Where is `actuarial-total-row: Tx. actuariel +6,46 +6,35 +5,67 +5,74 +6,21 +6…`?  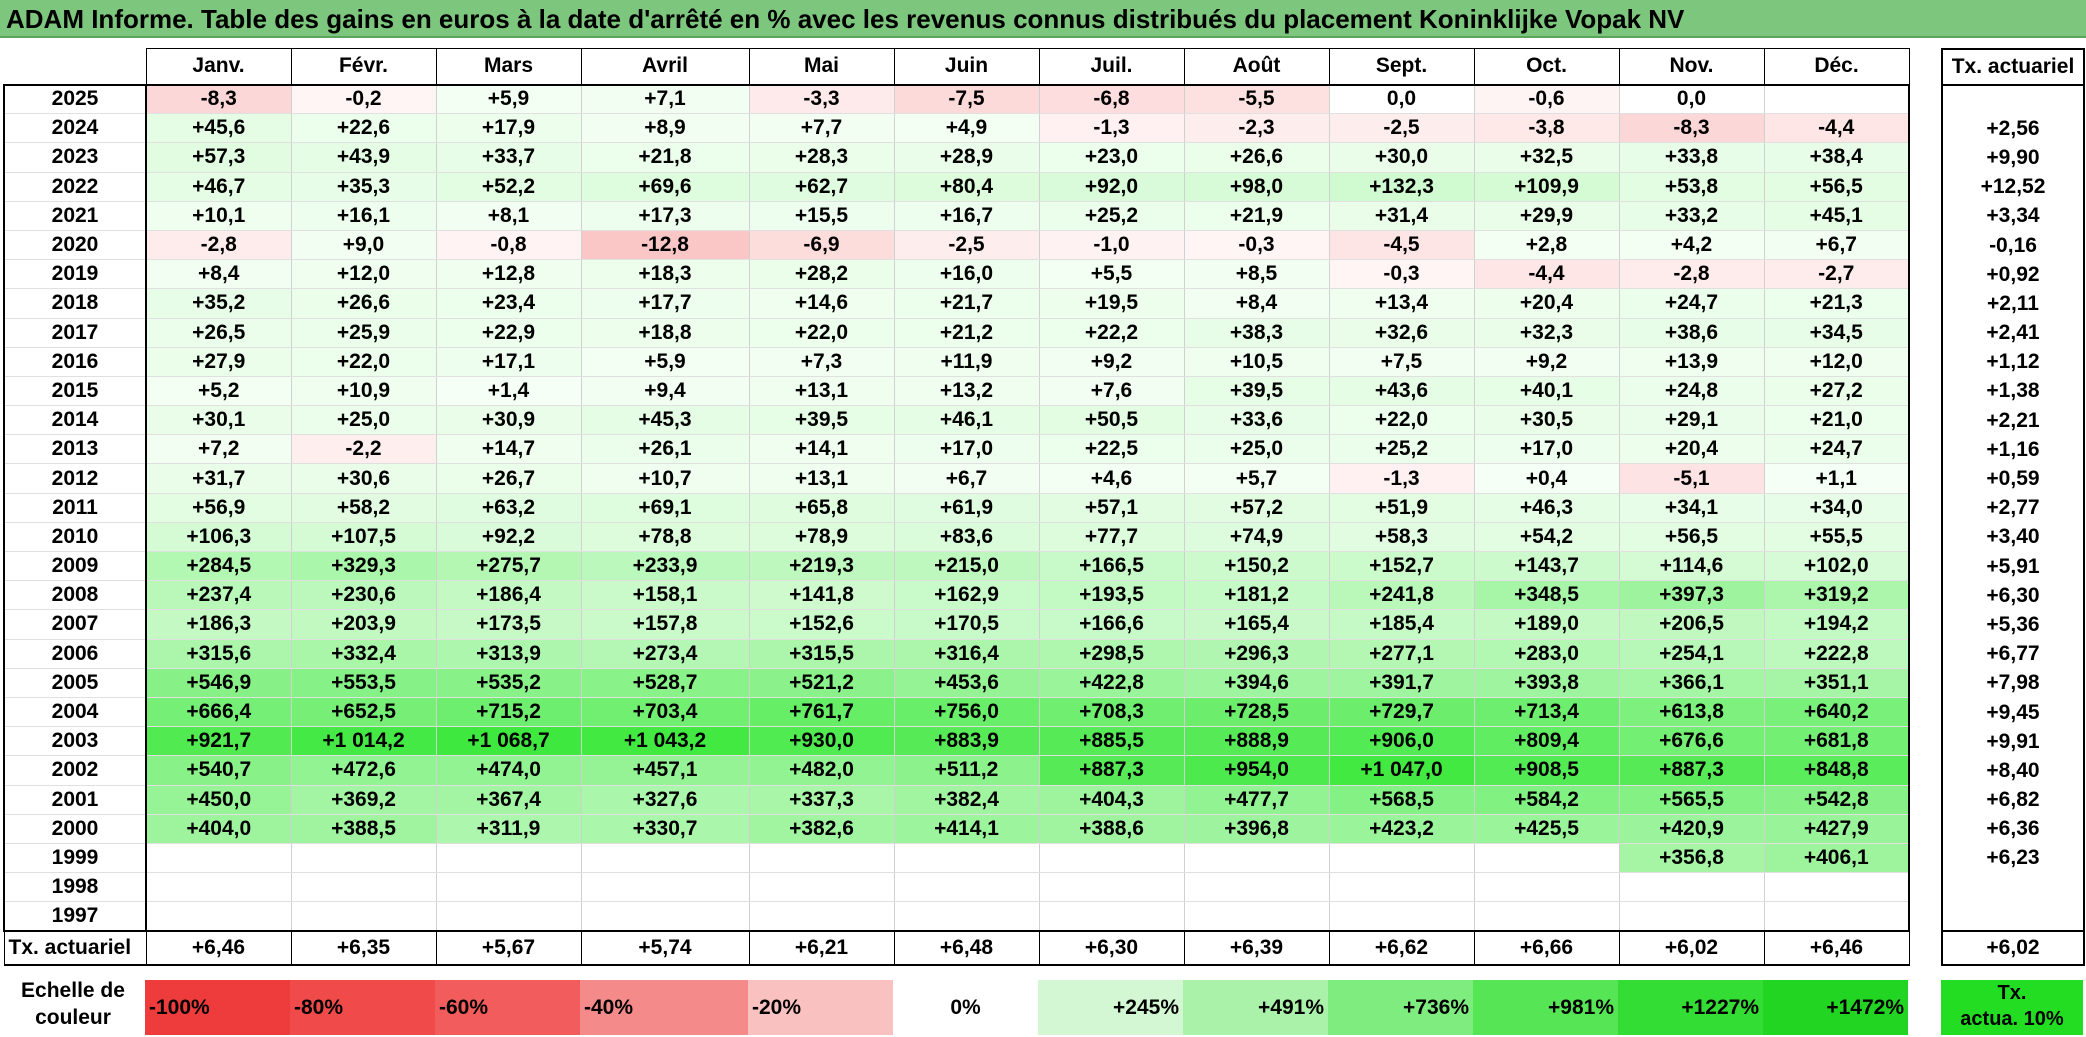 actuarial-total-row: Tx. actuariel +6,46 +6,35 +5,67 +5,74 +6,21 +6… is located at coordinates (956, 947).